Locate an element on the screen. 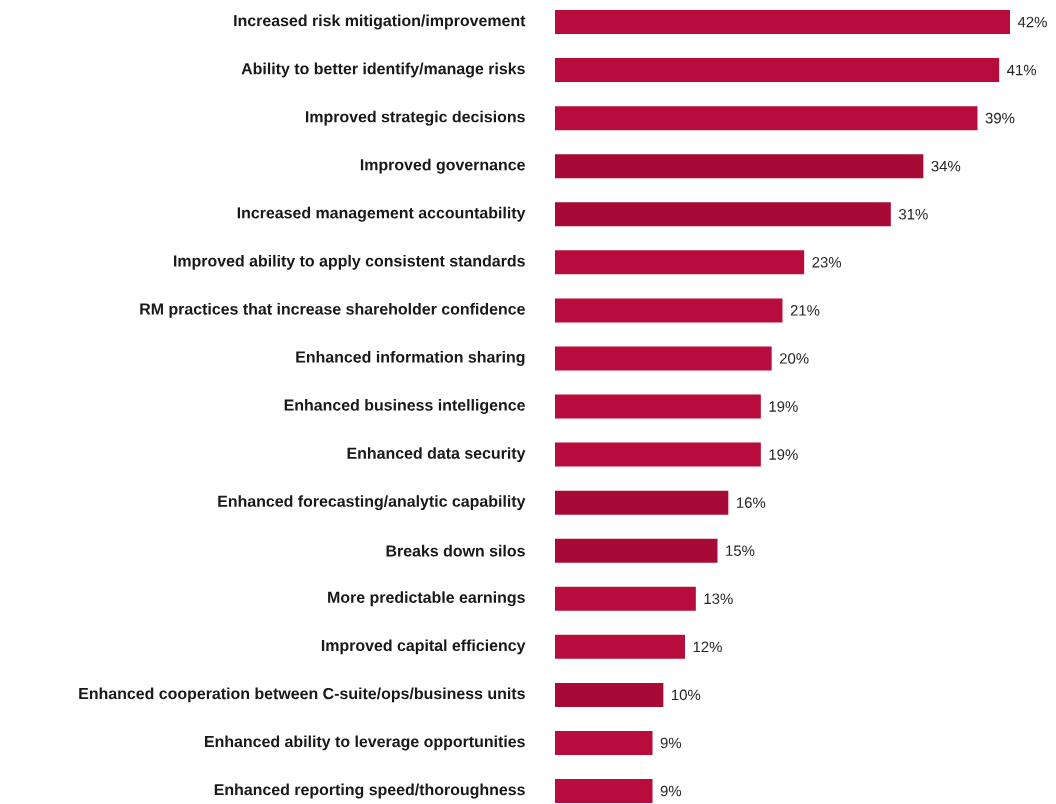  data-label: 41% is located at coordinates (1022, 70).